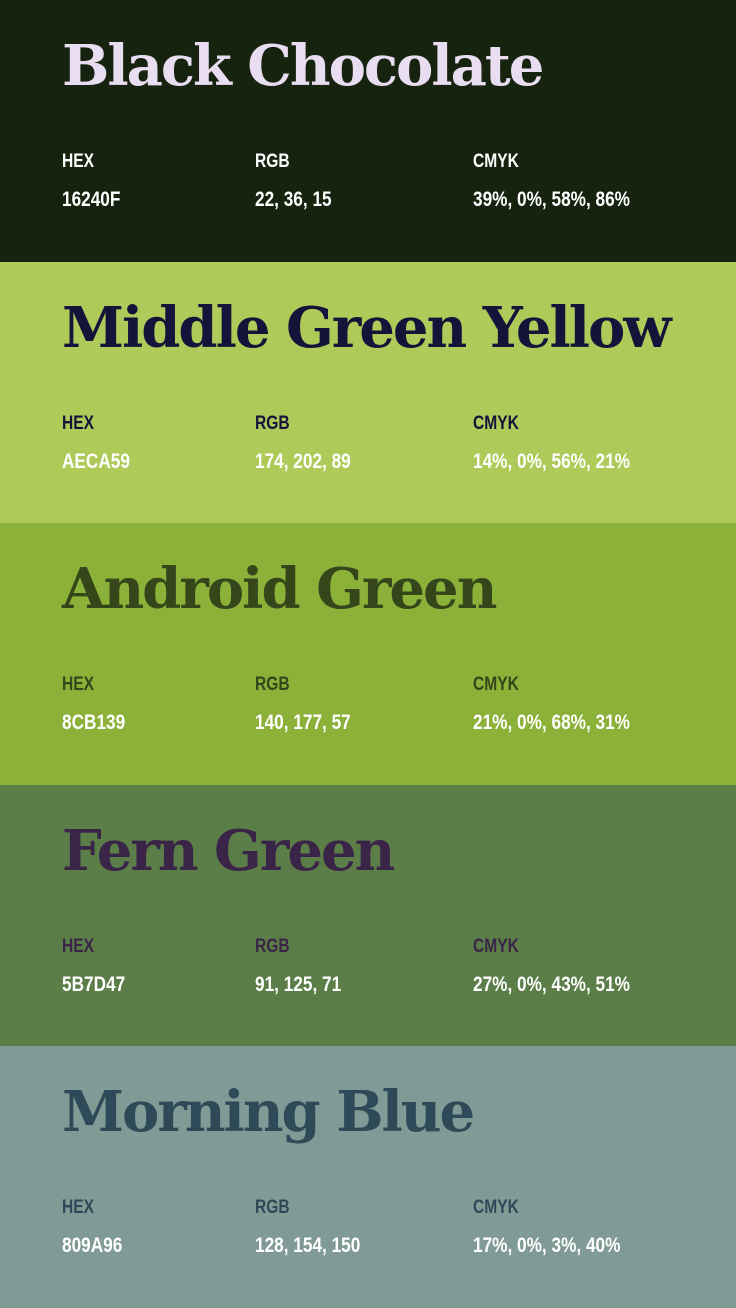 This screenshot has width=736, height=1308. What do you see at coordinates (92, 1246) in the screenshot?
I see `hex-value: 809A96` at bounding box center [92, 1246].